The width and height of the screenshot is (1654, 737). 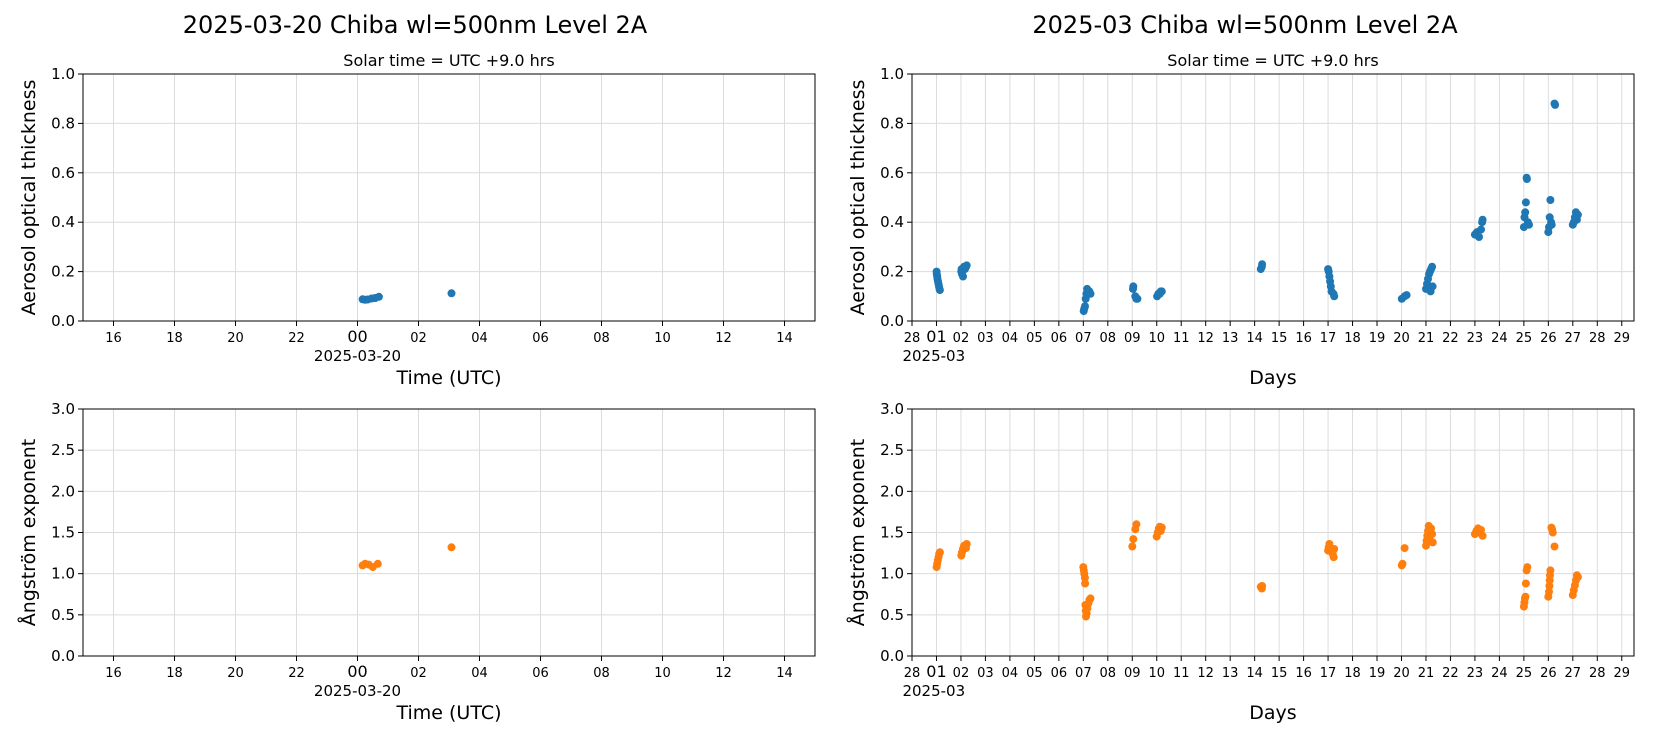 What do you see at coordinates (892, 222) in the screenshot?
I see `y-tick-label: 0.4` at bounding box center [892, 222].